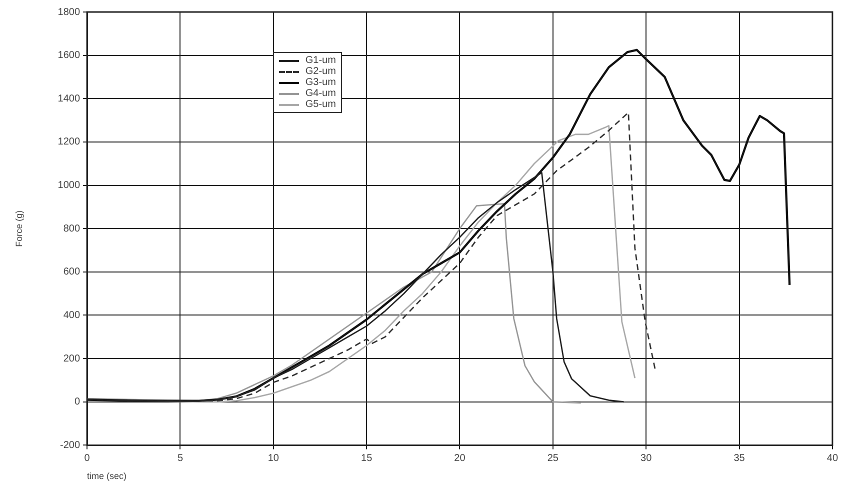  Describe the element at coordinates (320, 104) in the screenshot. I see `legend-label: G5-um` at that location.